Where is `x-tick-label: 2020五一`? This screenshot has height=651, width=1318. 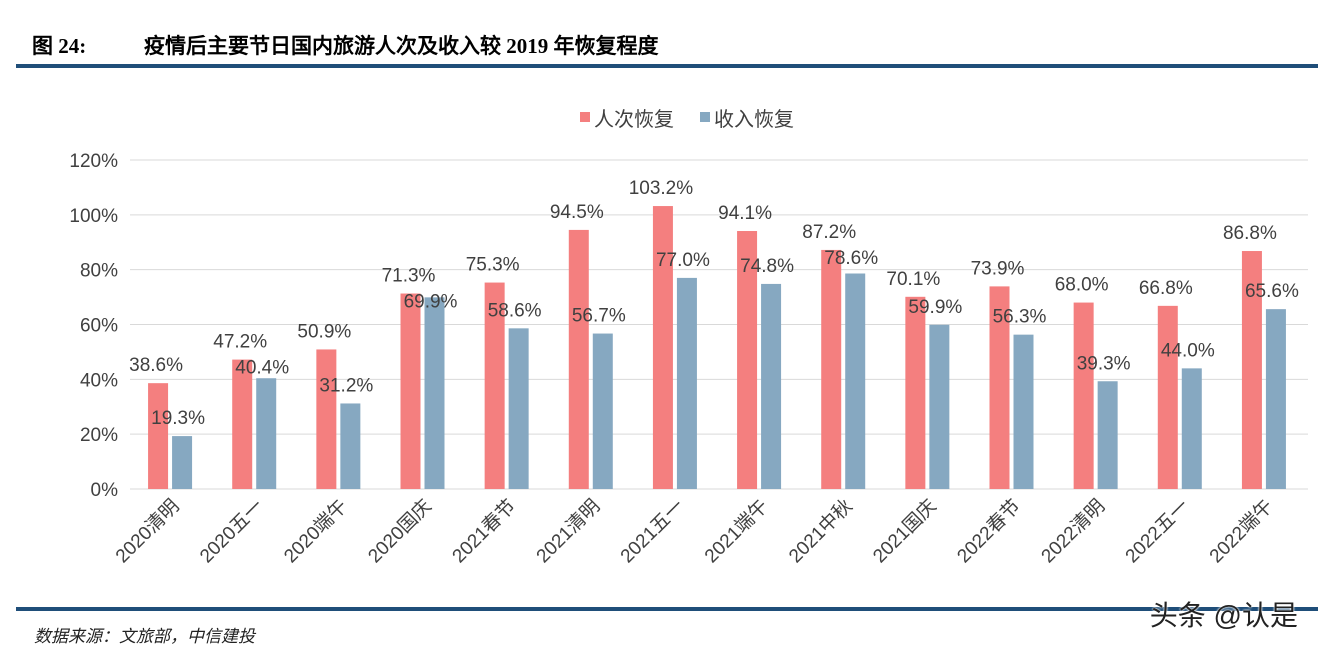
x-tick-label: 2020五一 is located at coordinates (232, 532).